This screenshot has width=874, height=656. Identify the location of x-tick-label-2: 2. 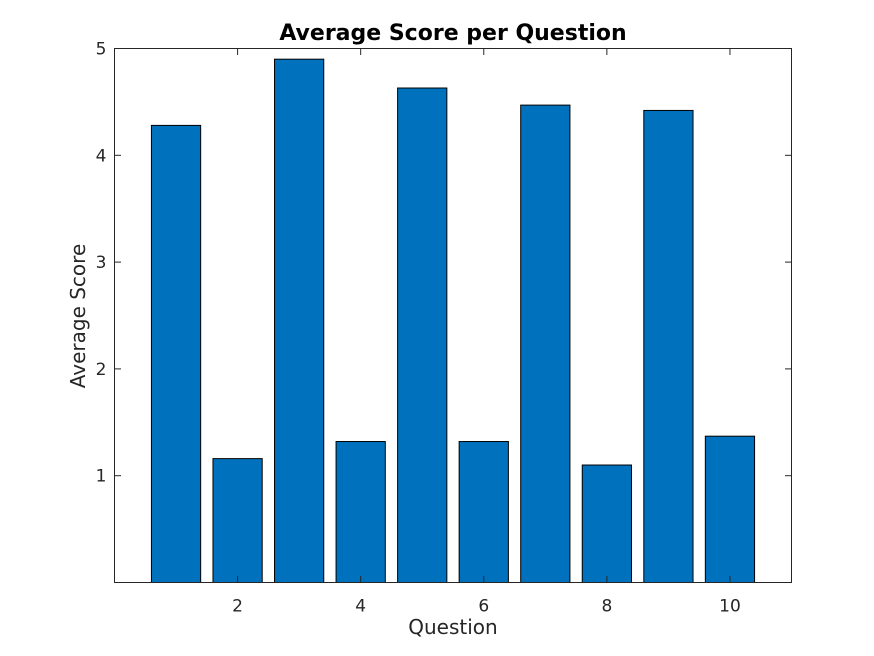
(237, 607).